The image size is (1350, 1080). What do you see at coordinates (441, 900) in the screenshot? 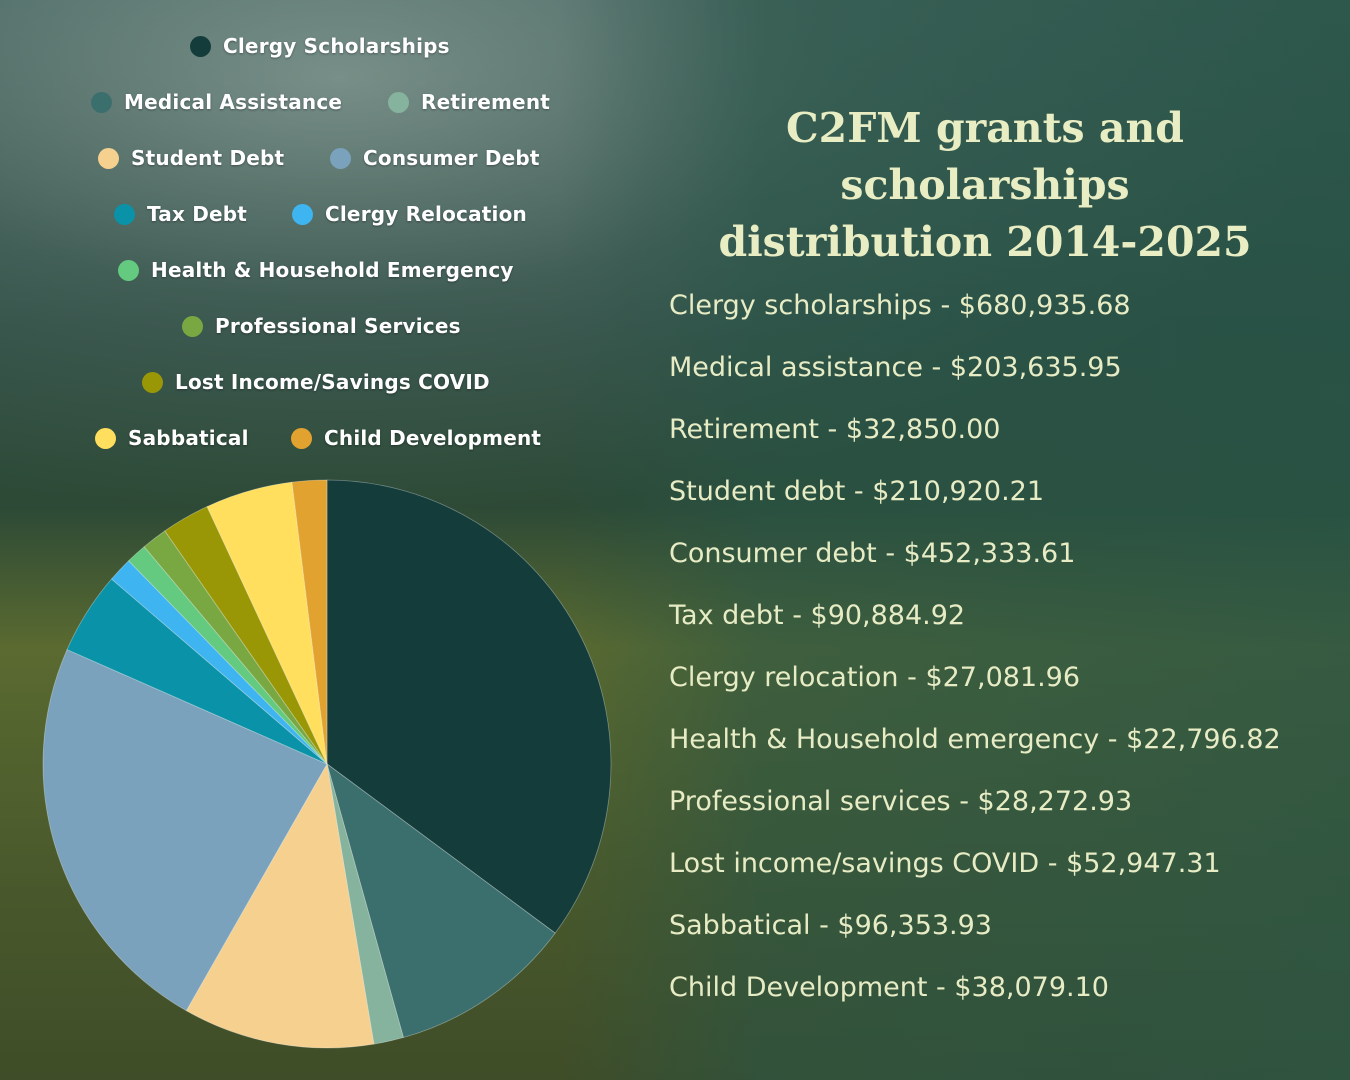
I see `pie-slice-medical-assistance` at bounding box center [441, 900].